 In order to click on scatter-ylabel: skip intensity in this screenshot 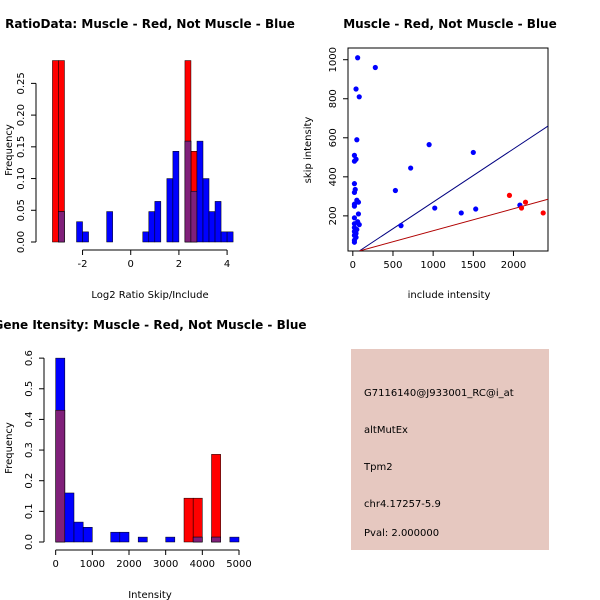, I will do `click(308, 150)`.